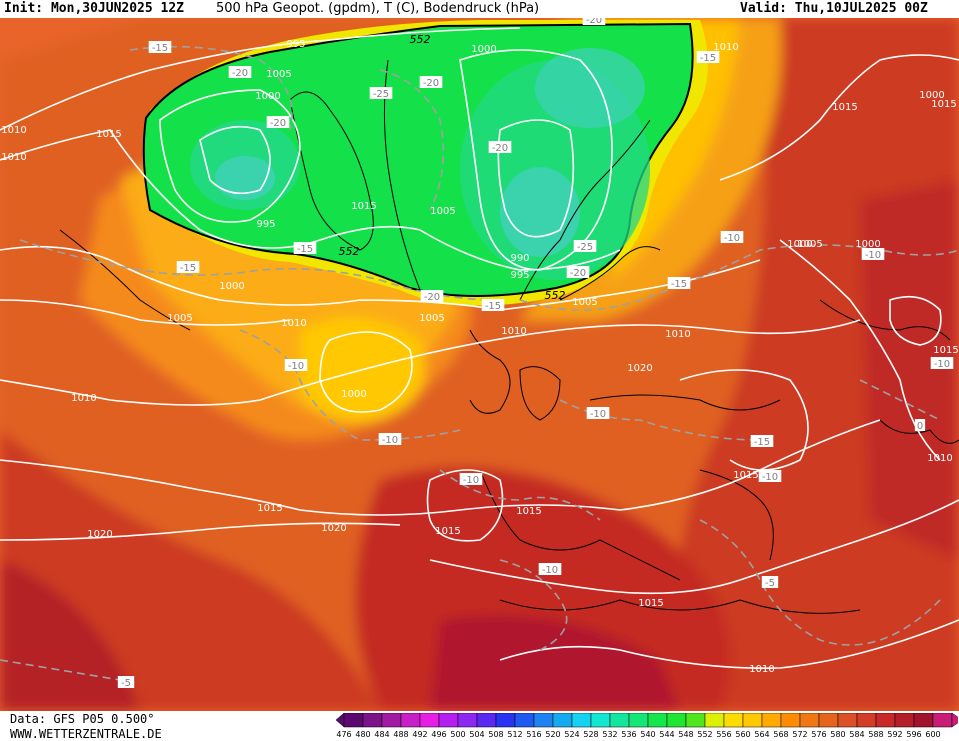  Describe the element at coordinates (363, 734) in the screenshot. I see `scale-tick-label: 480` at that location.